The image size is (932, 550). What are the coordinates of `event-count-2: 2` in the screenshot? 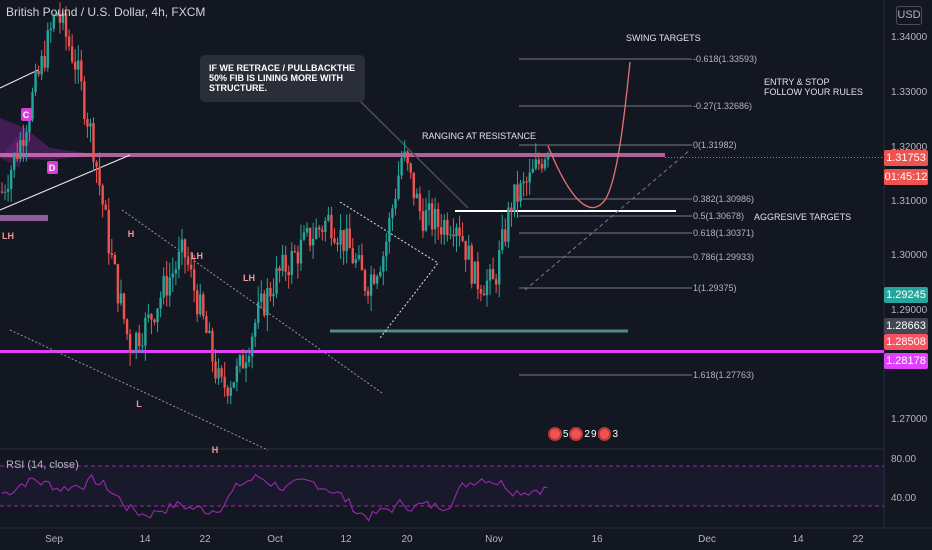 It's located at (587, 434).